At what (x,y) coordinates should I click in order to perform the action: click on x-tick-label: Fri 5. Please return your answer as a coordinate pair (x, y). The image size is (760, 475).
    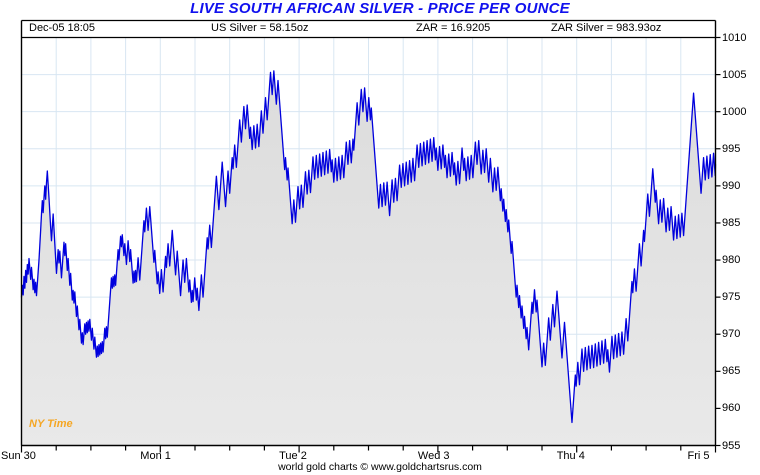
    Looking at the image, I should click on (698, 456).